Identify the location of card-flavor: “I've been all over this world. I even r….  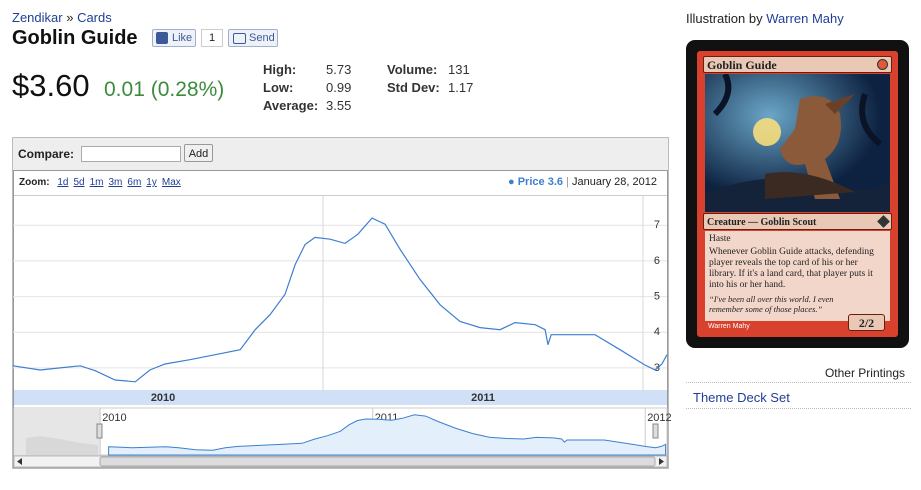
(771, 304).